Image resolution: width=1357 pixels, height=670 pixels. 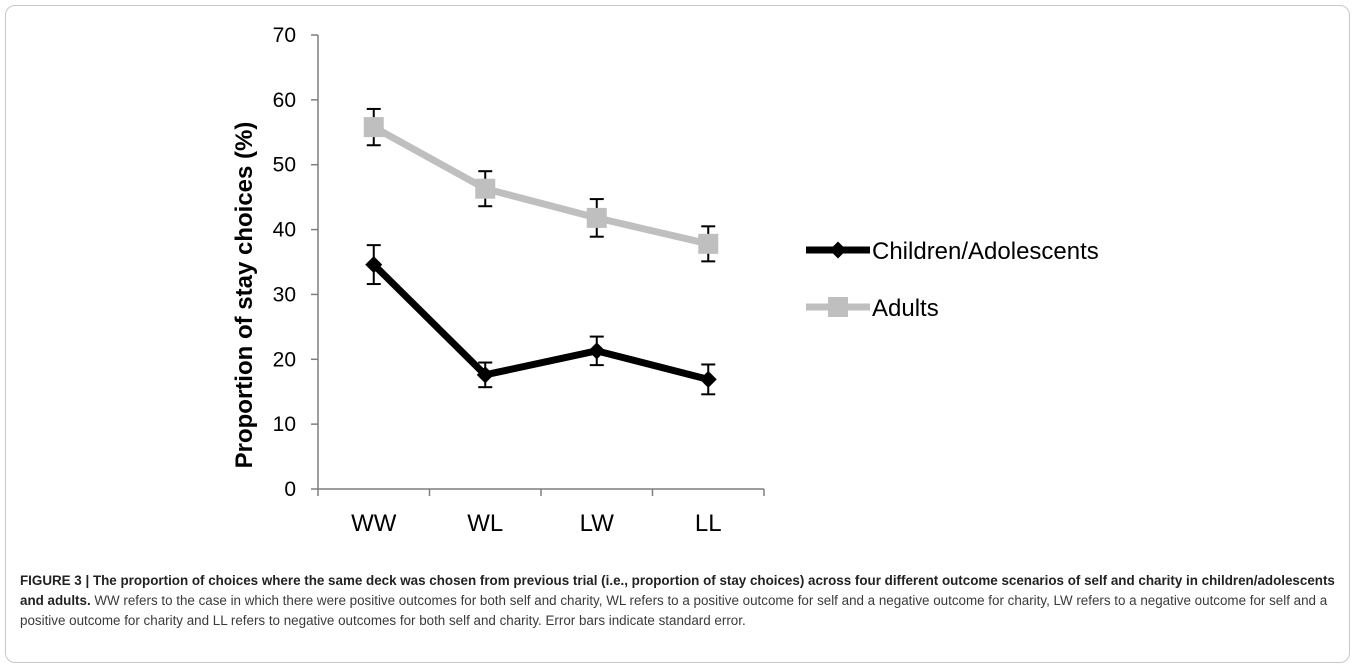 I want to click on x-tick-label: LW, so click(x=597, y=523).